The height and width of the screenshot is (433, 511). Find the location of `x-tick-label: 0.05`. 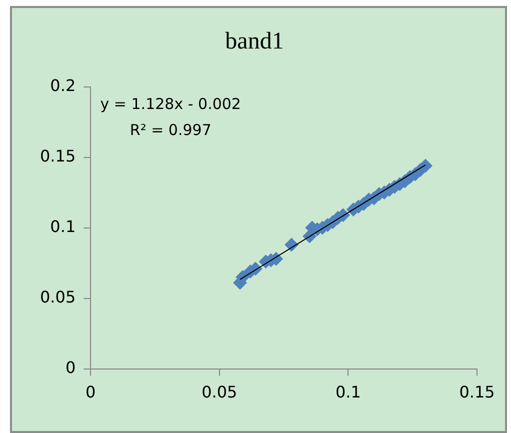

x-tick-label: 0.05 is located at coordinates (220, 392).